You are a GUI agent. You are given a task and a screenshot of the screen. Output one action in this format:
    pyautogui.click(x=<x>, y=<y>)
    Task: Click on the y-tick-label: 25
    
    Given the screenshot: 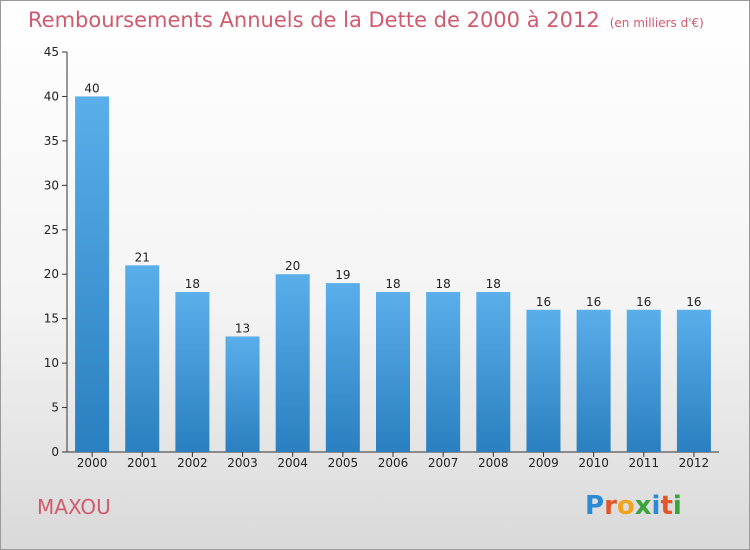 What is the action you would take?
    pyautogui.click(x=51, y=230)
    